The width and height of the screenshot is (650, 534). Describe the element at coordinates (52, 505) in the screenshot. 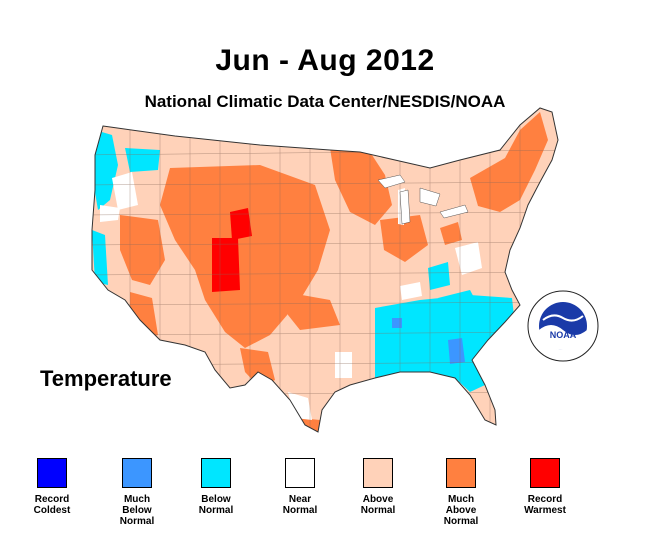

I see `legend-label: Record Coldest` at that location.